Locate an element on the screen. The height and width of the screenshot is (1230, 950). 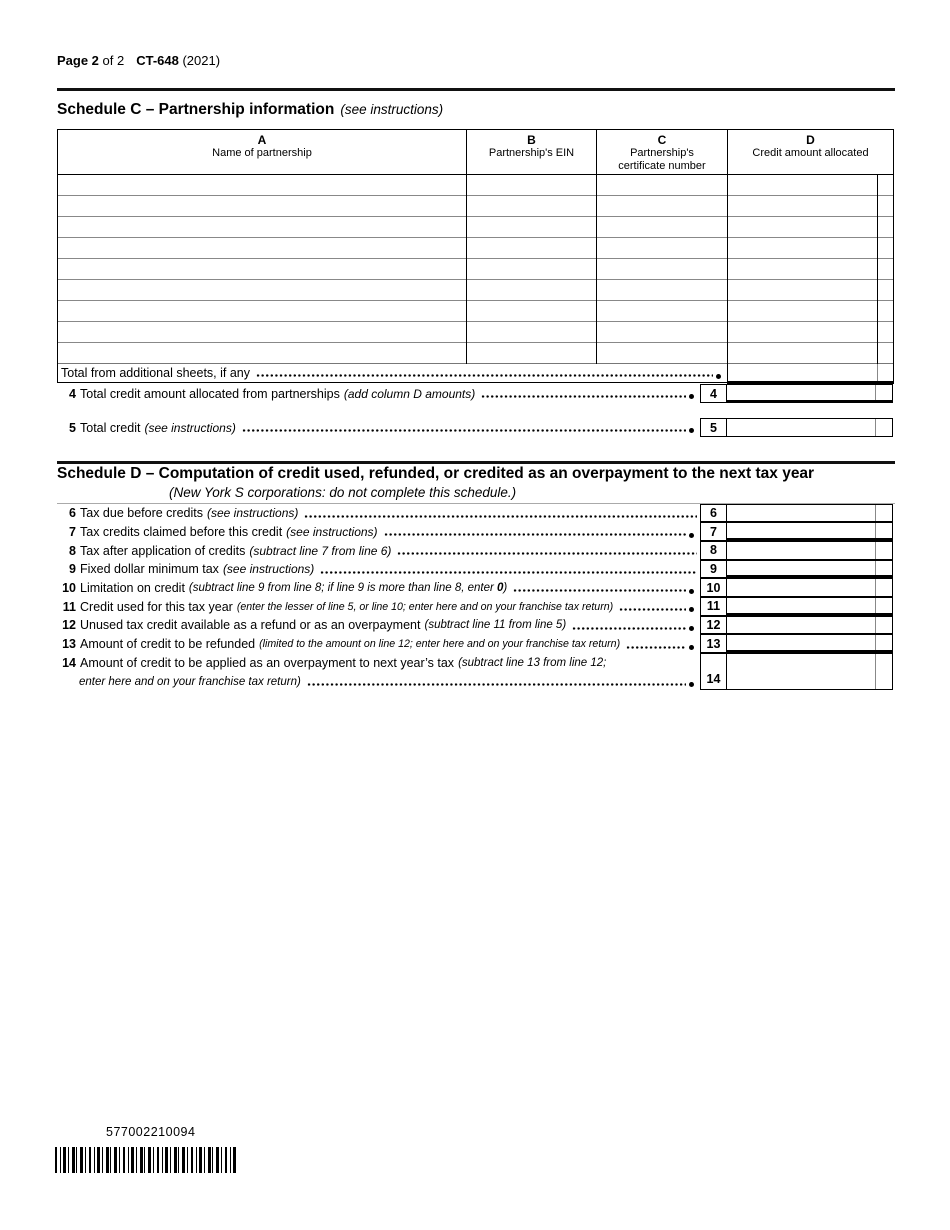
line-instruction: (add column D amounts) is located at coordinates (409, 393).